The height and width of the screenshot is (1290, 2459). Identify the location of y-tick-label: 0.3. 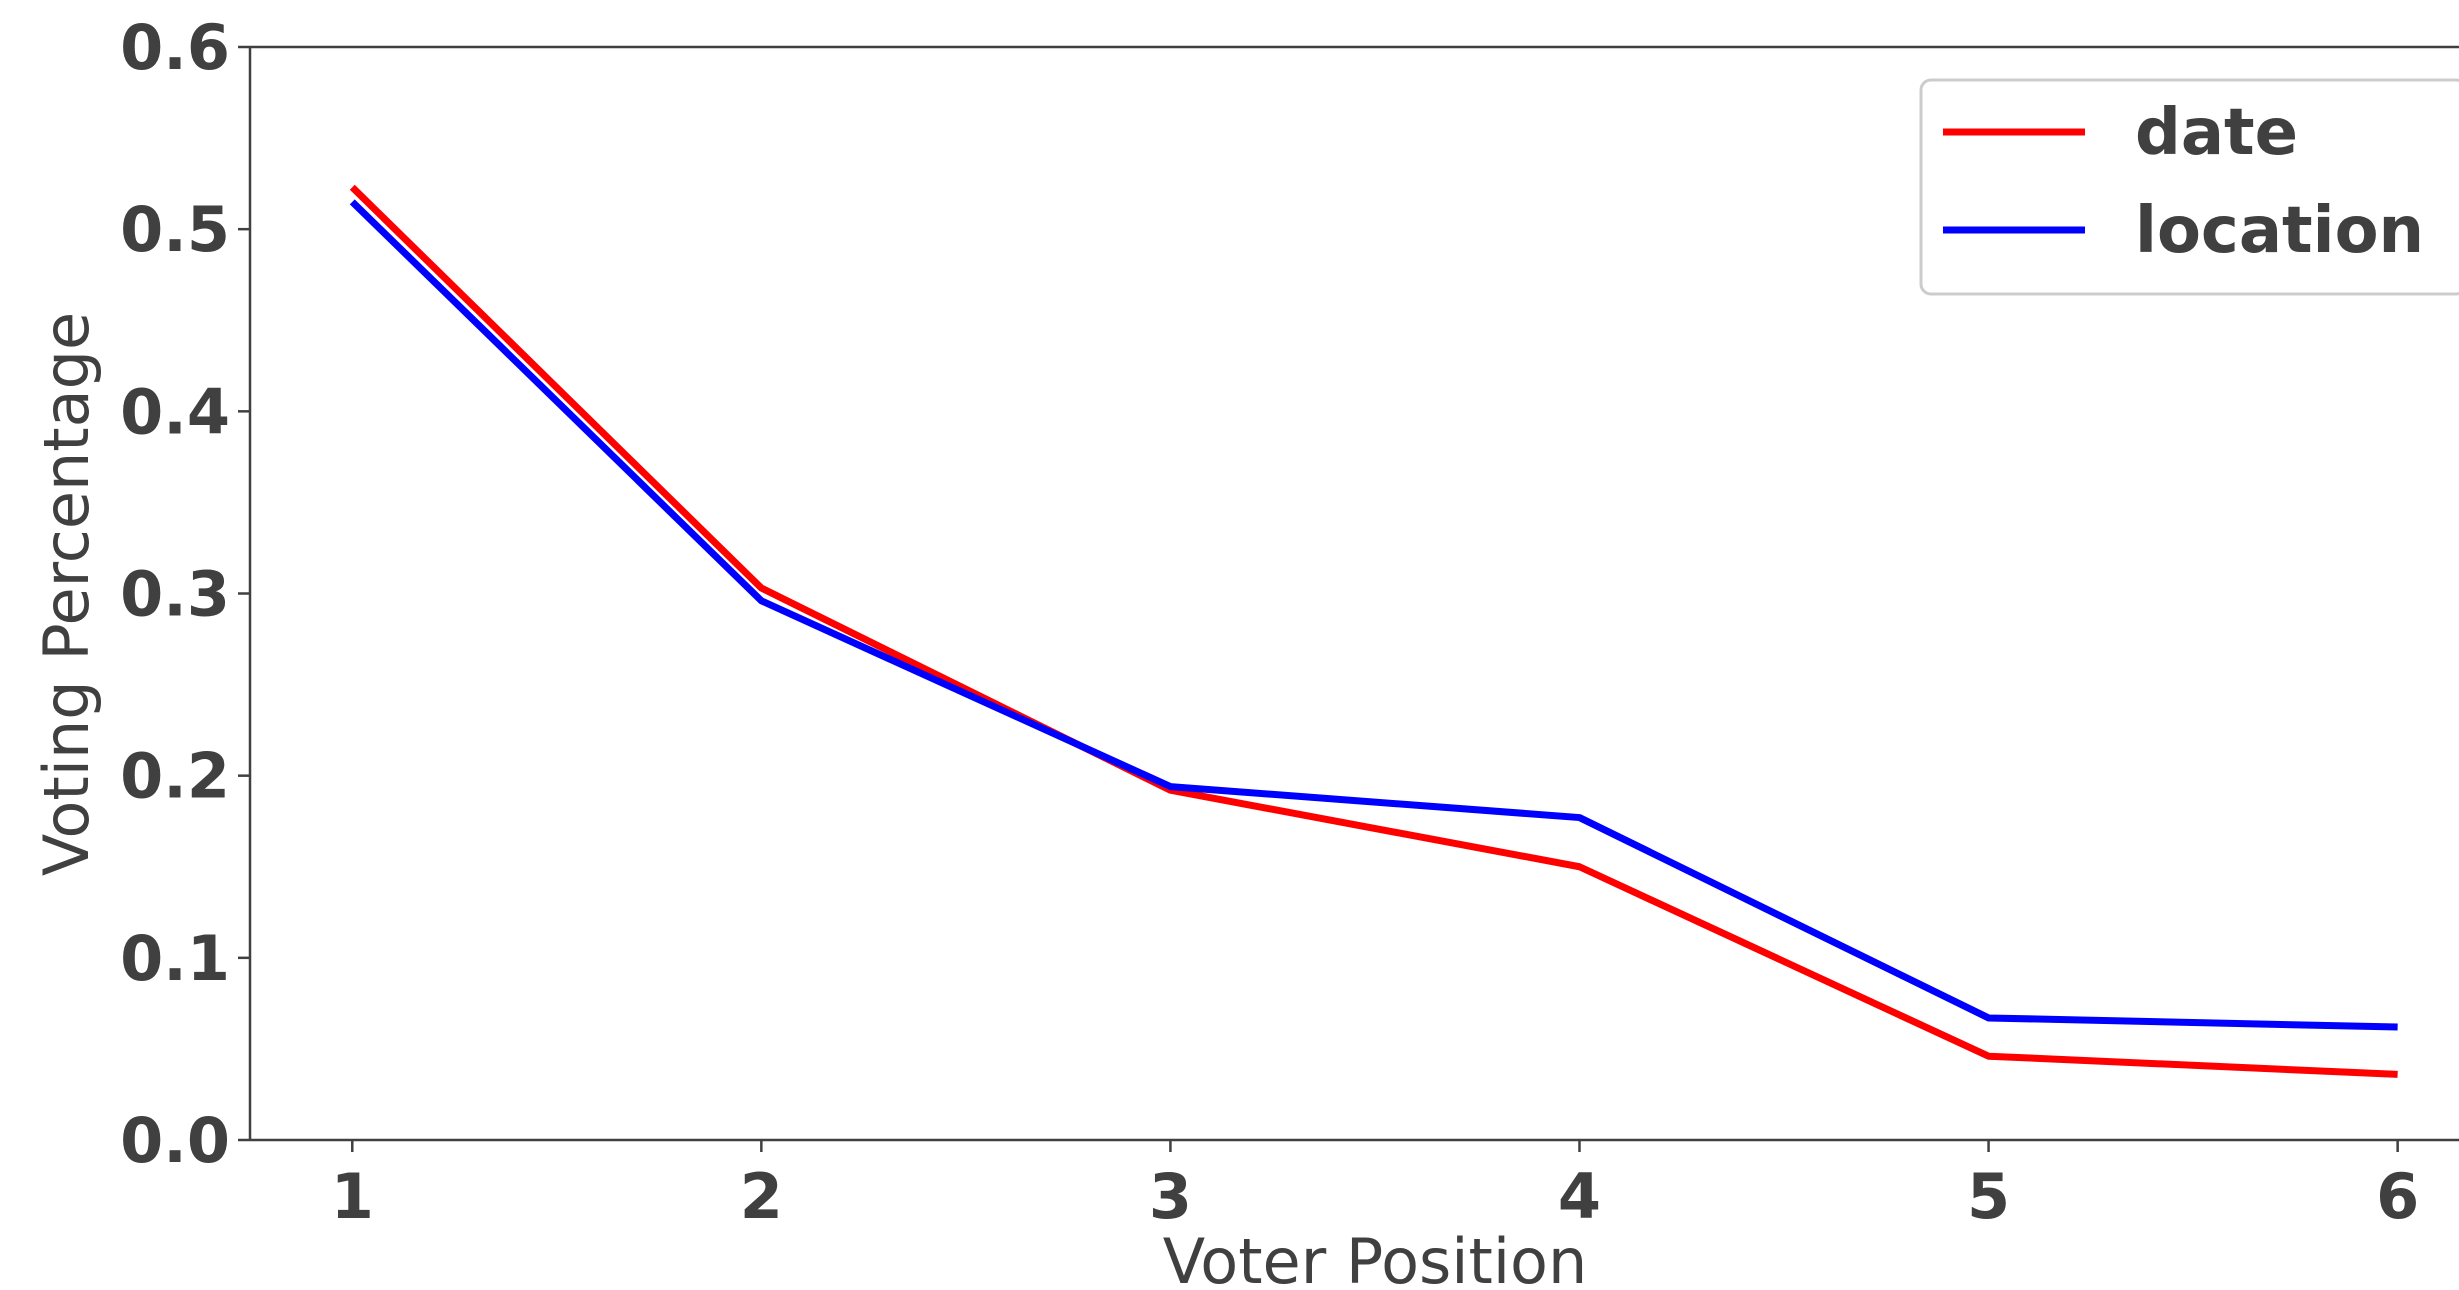
(175, 594).